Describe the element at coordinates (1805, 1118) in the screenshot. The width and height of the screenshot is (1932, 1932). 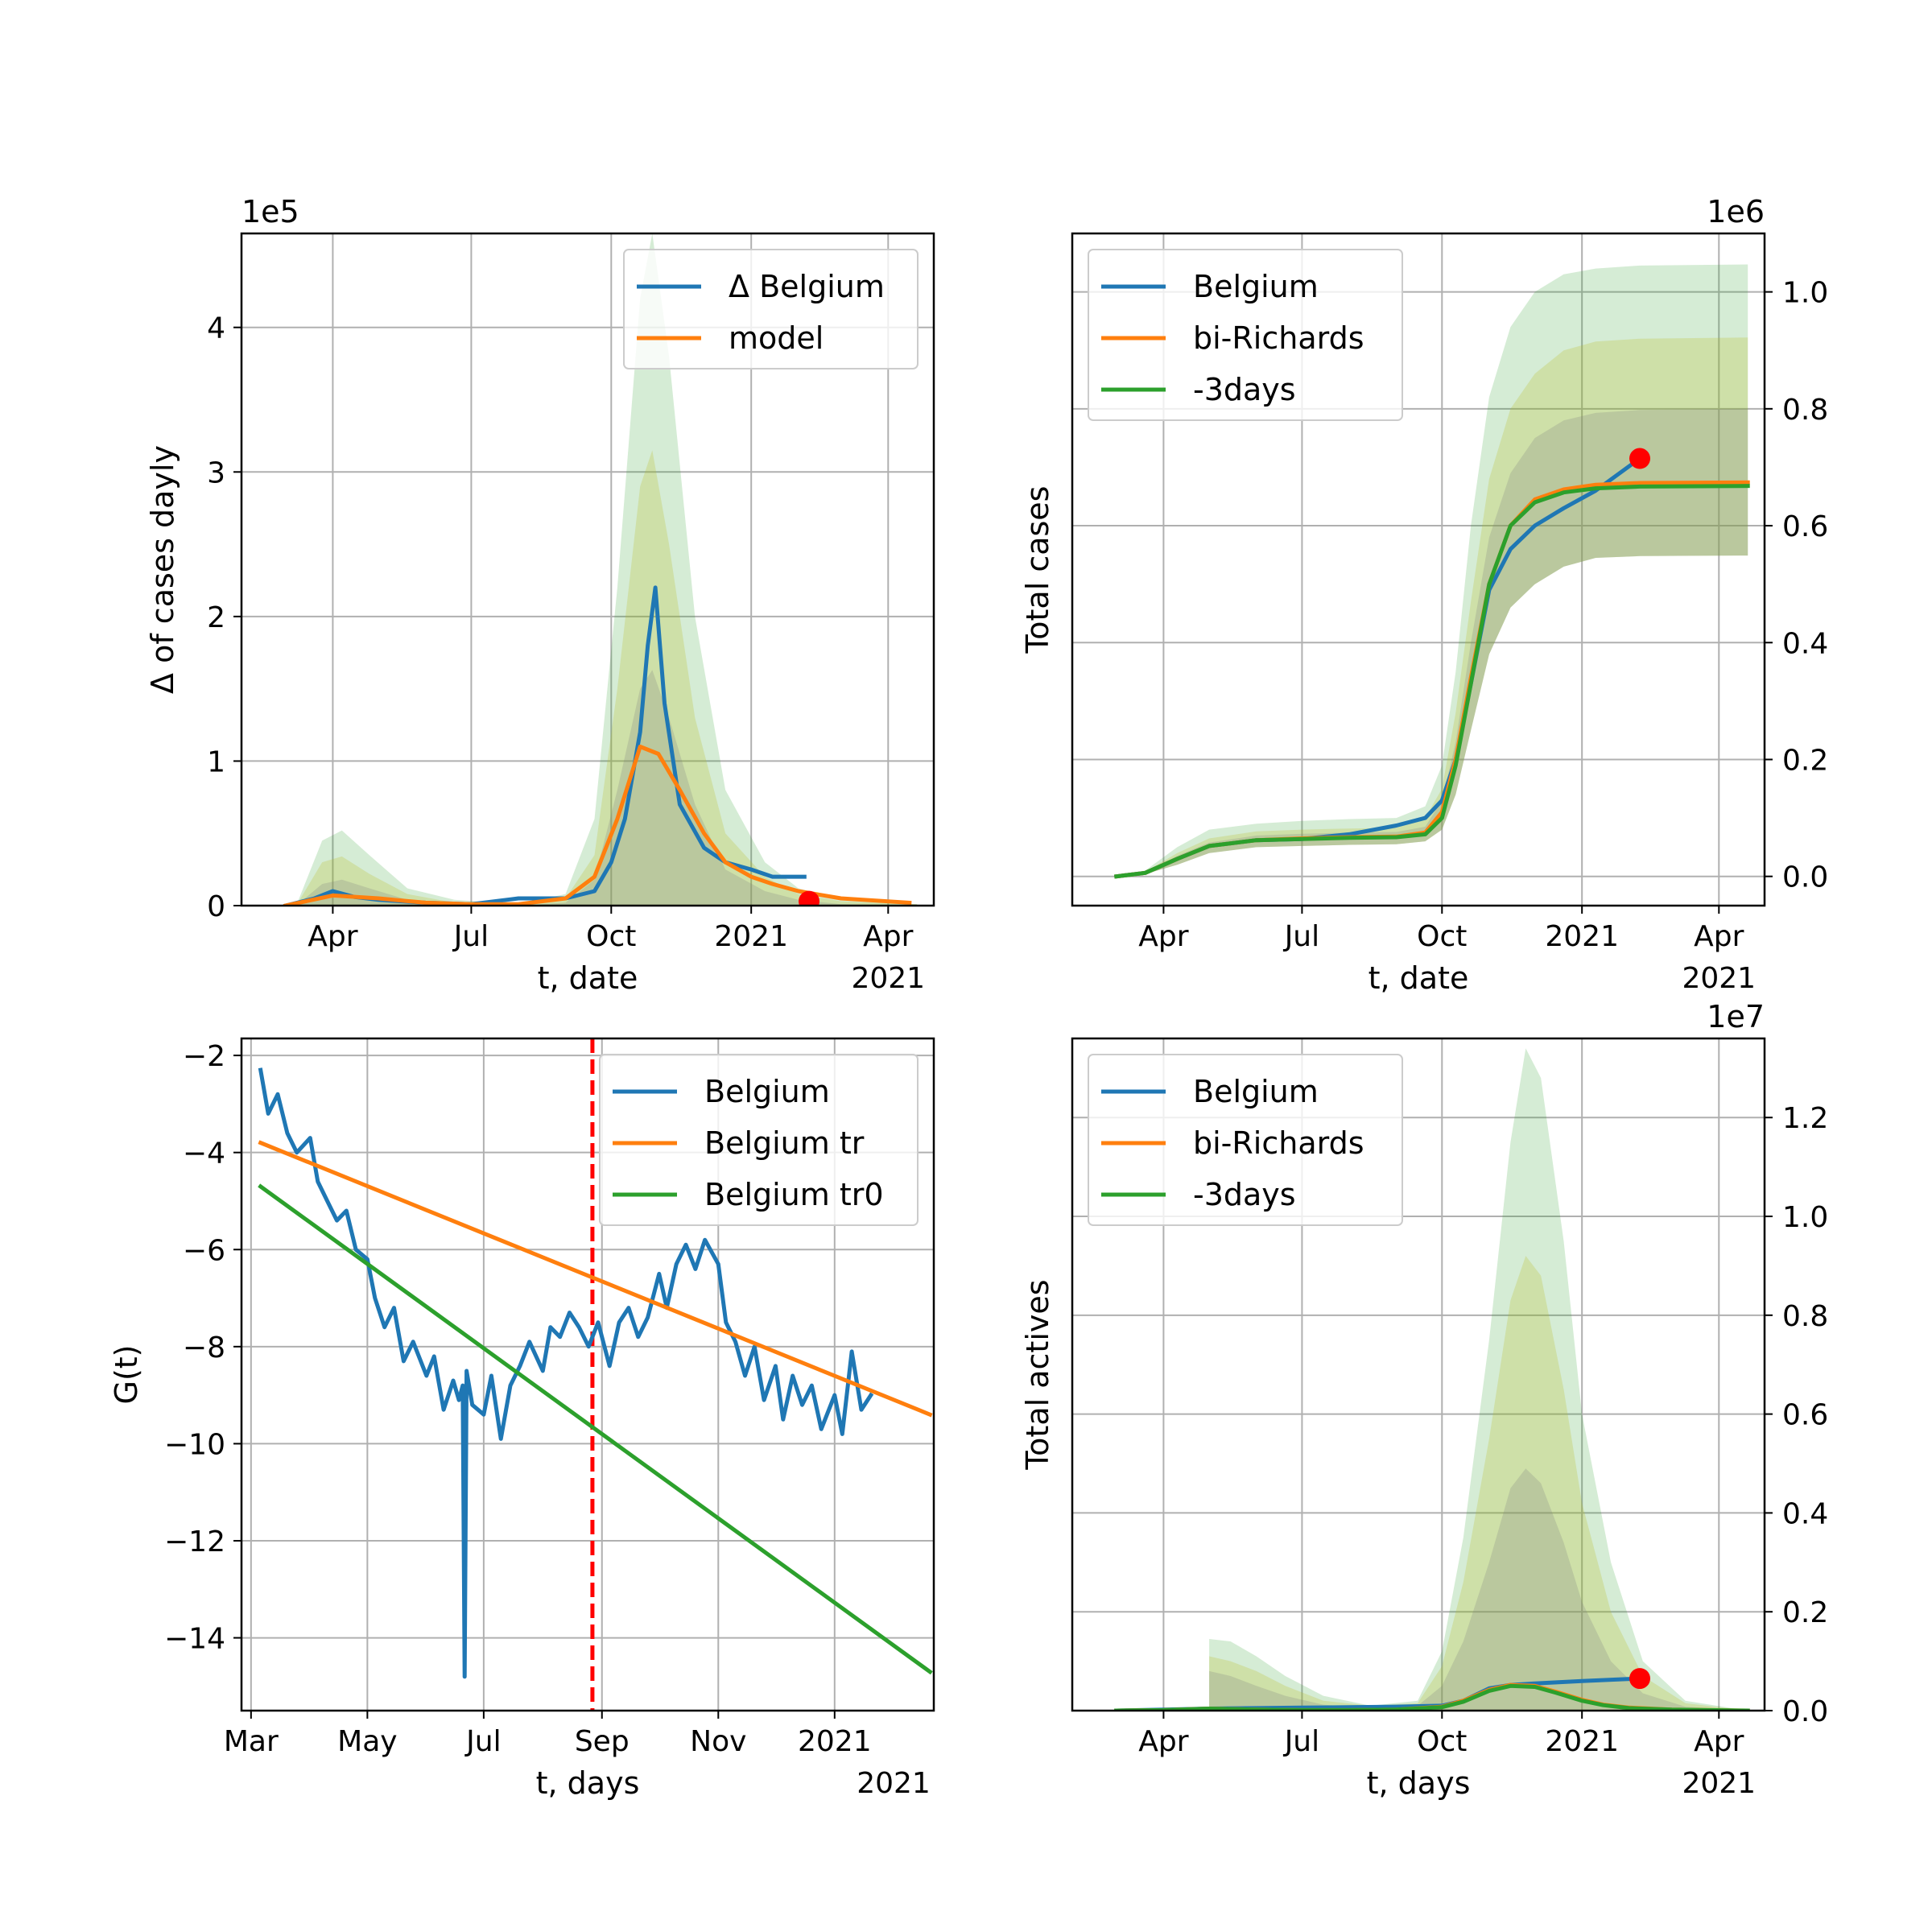
I see `y-tick-label: 1.2` at that location.